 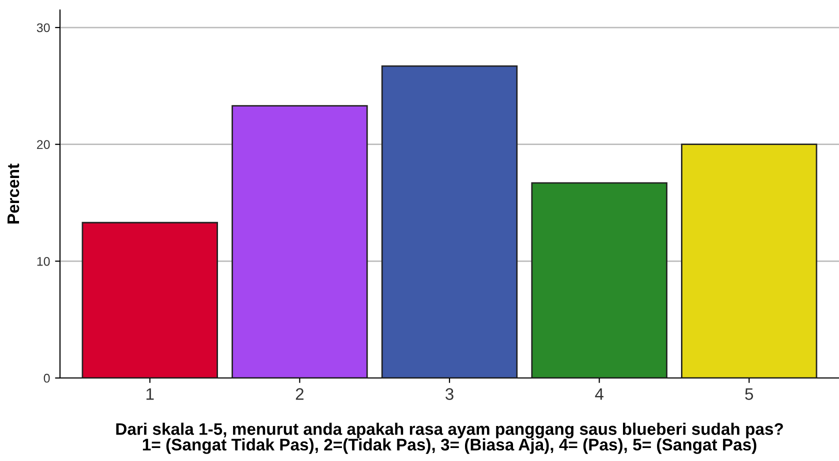 I want to click on y-axis-title: Percent, so click(x=14, y=194).